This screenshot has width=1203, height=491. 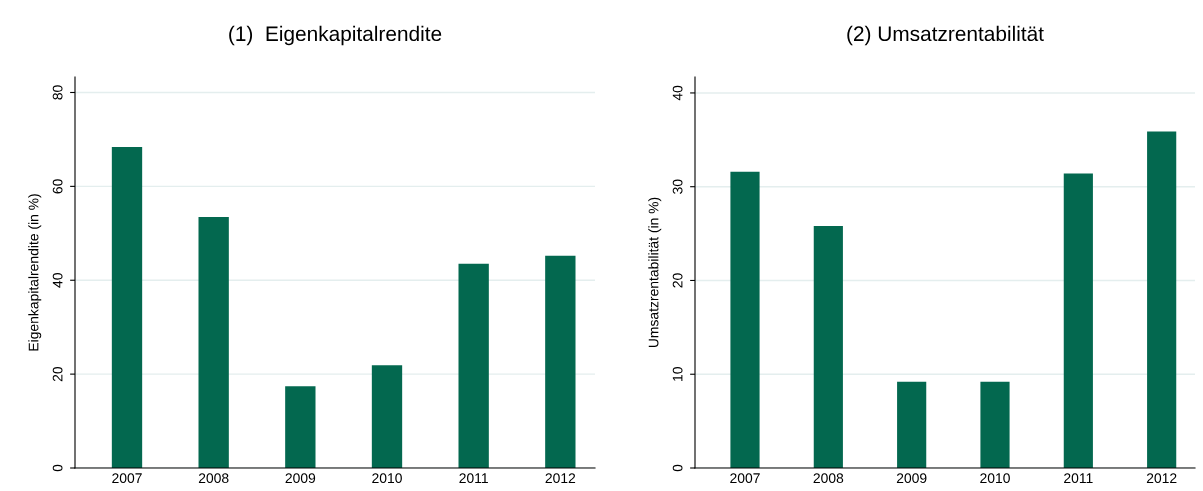 I want to click on y-tick-label: 10, so click(x=677, y=374).